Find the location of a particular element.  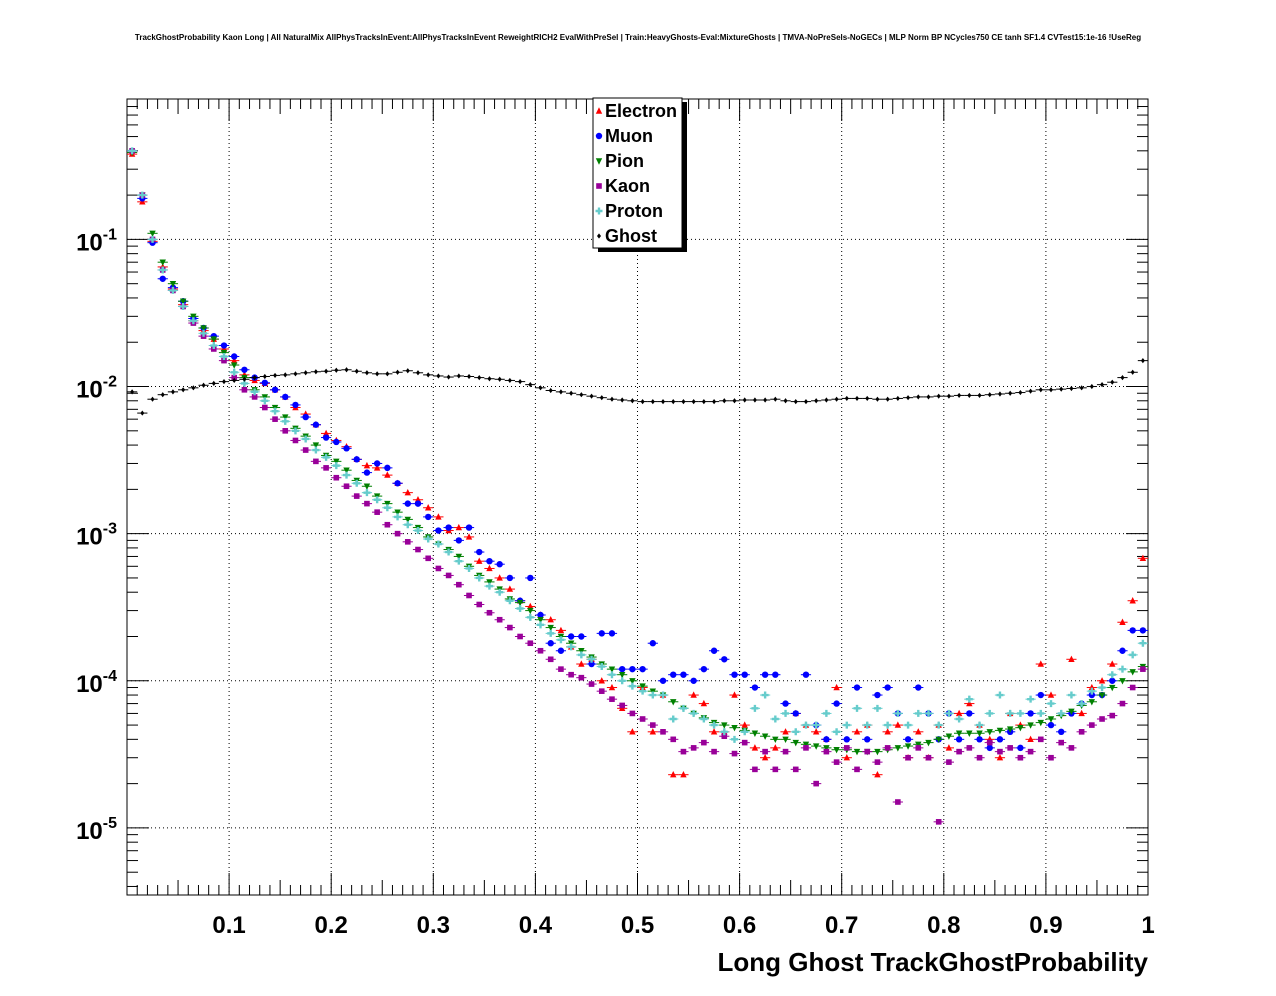

x-tick-label: 0.9 is located at coordinates (1045, 925).